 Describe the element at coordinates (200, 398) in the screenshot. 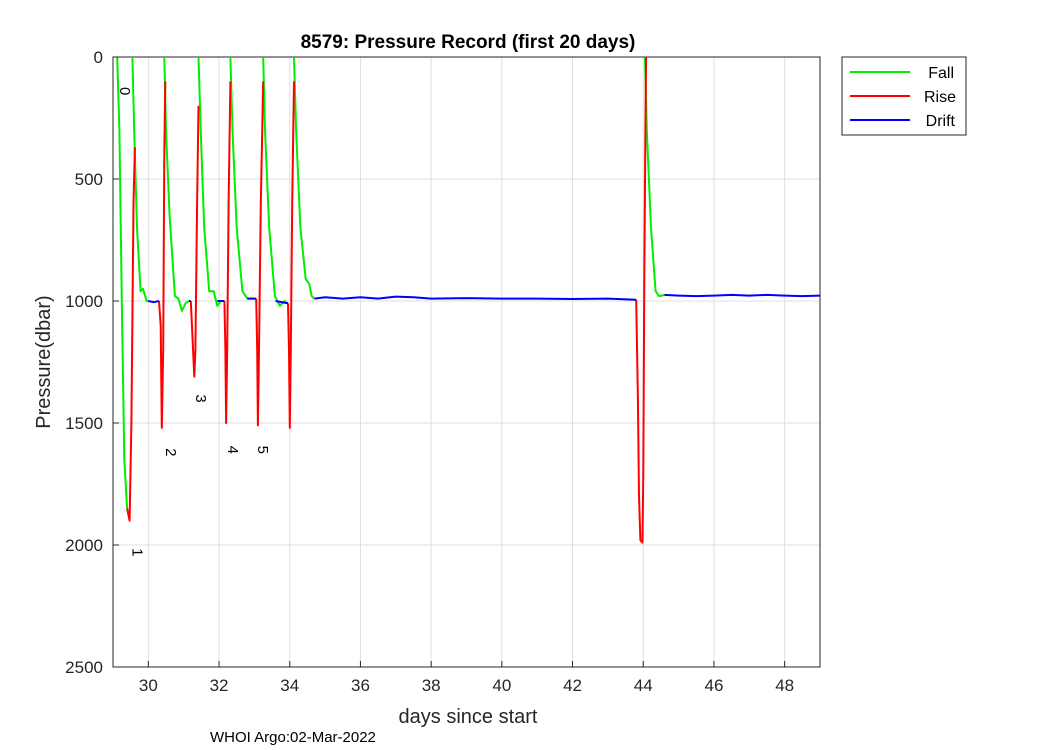

I see `profile-number-label: 3` at that location.